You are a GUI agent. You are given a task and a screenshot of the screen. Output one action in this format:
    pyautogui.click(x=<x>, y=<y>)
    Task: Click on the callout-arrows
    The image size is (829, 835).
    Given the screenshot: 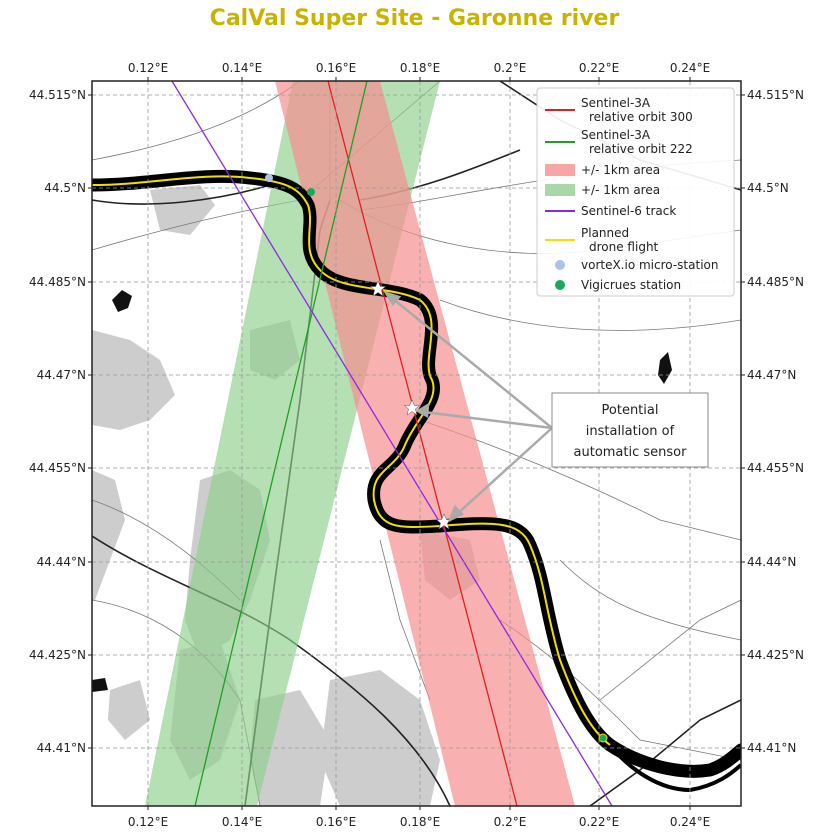 What is the action you would take?
    pyautogui.click(x=468, y=406)
    